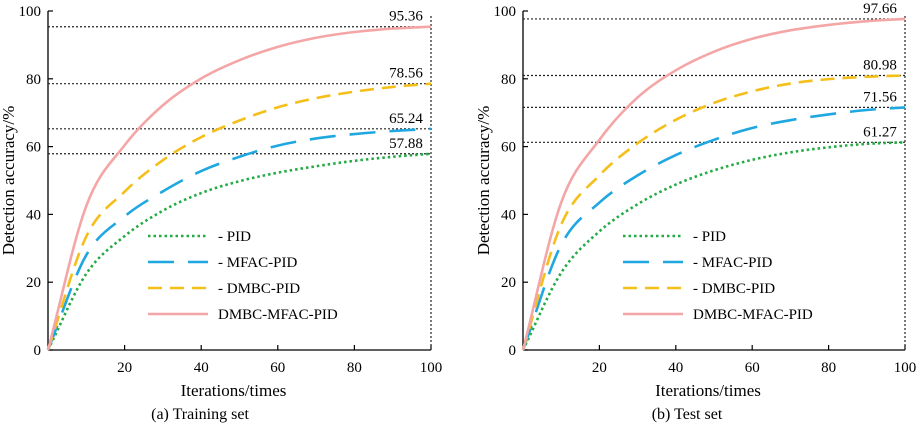  Describe the element at coordinates (880, 9) in the screenshot. I see `annotation-value: 97.66` at that location.